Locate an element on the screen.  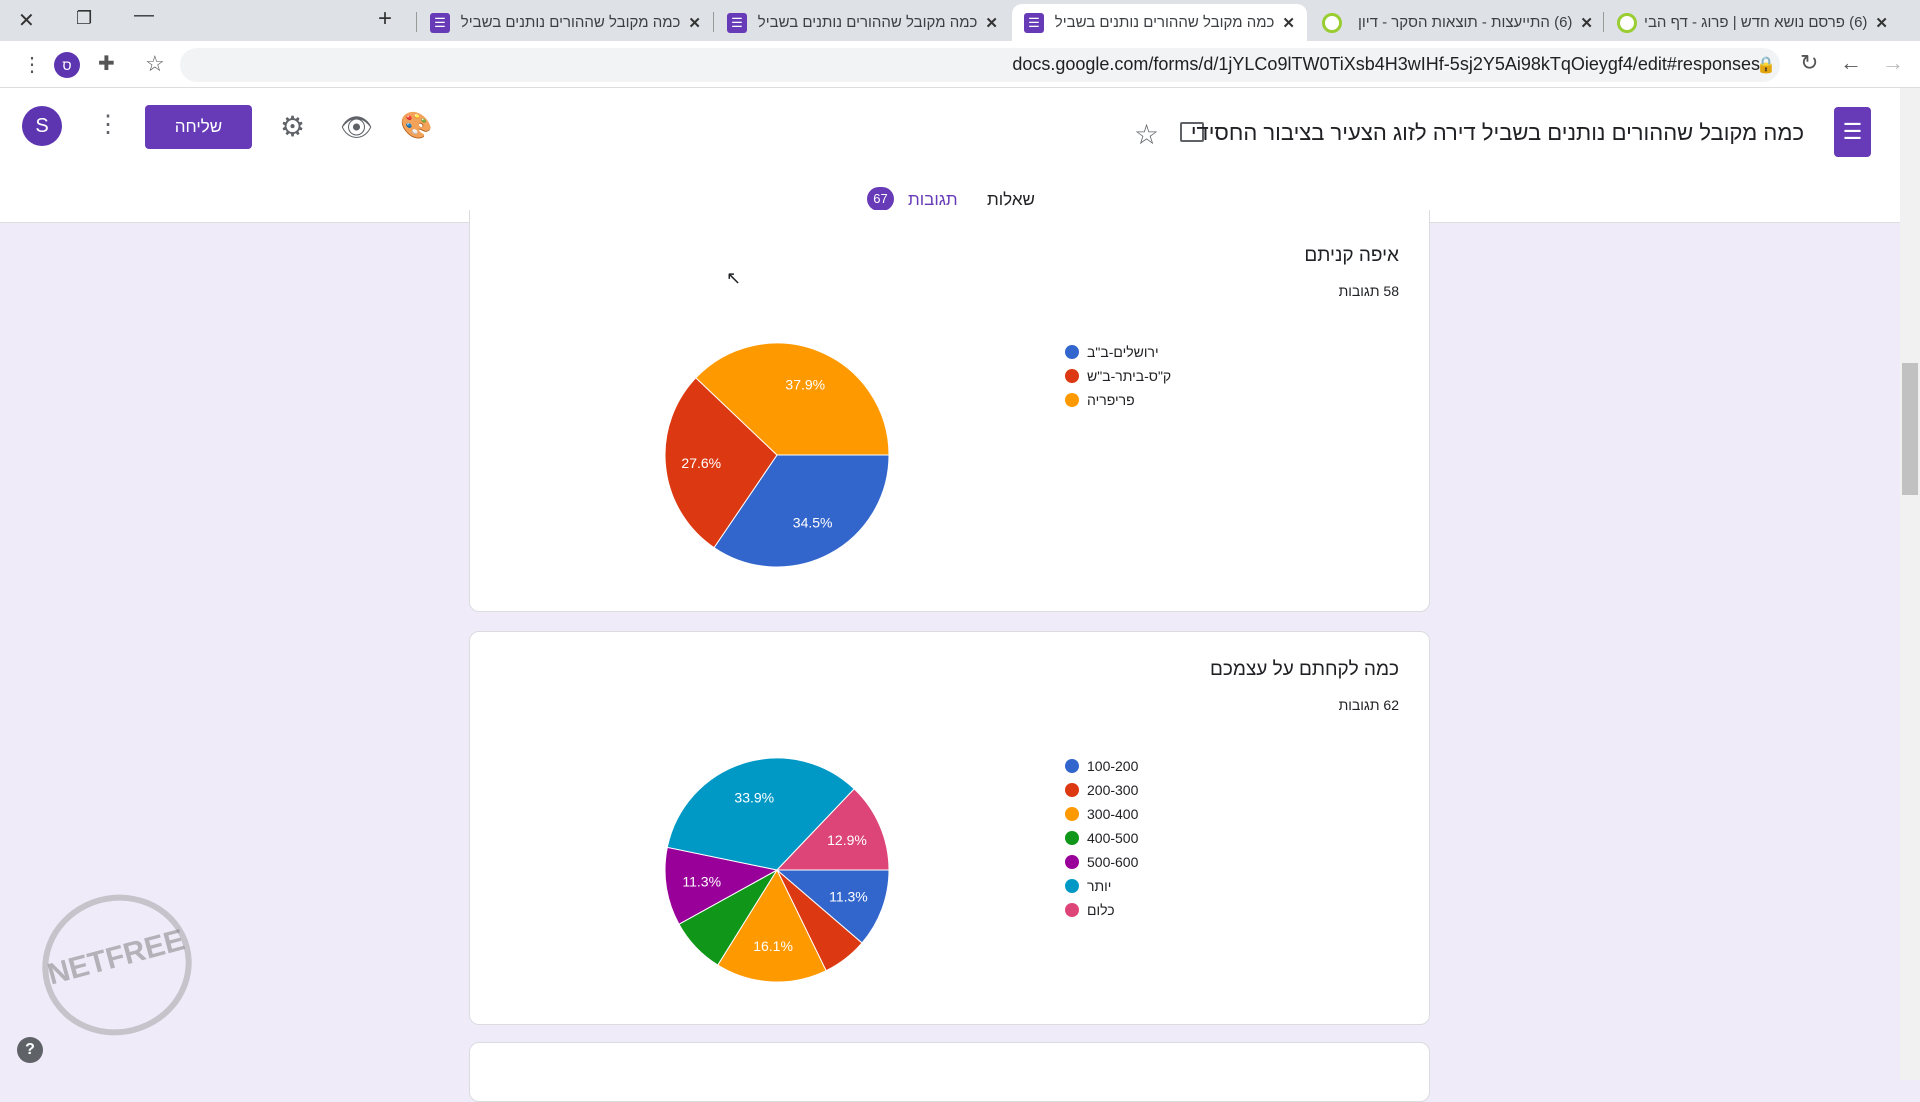
legend-item: יותר is located at coordinates (1101, 886).